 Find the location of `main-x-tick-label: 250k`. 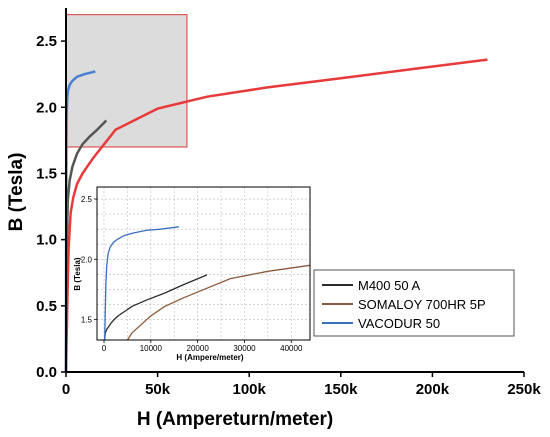

main-x-tick-label: 250k is located at coordinates (524, 389).